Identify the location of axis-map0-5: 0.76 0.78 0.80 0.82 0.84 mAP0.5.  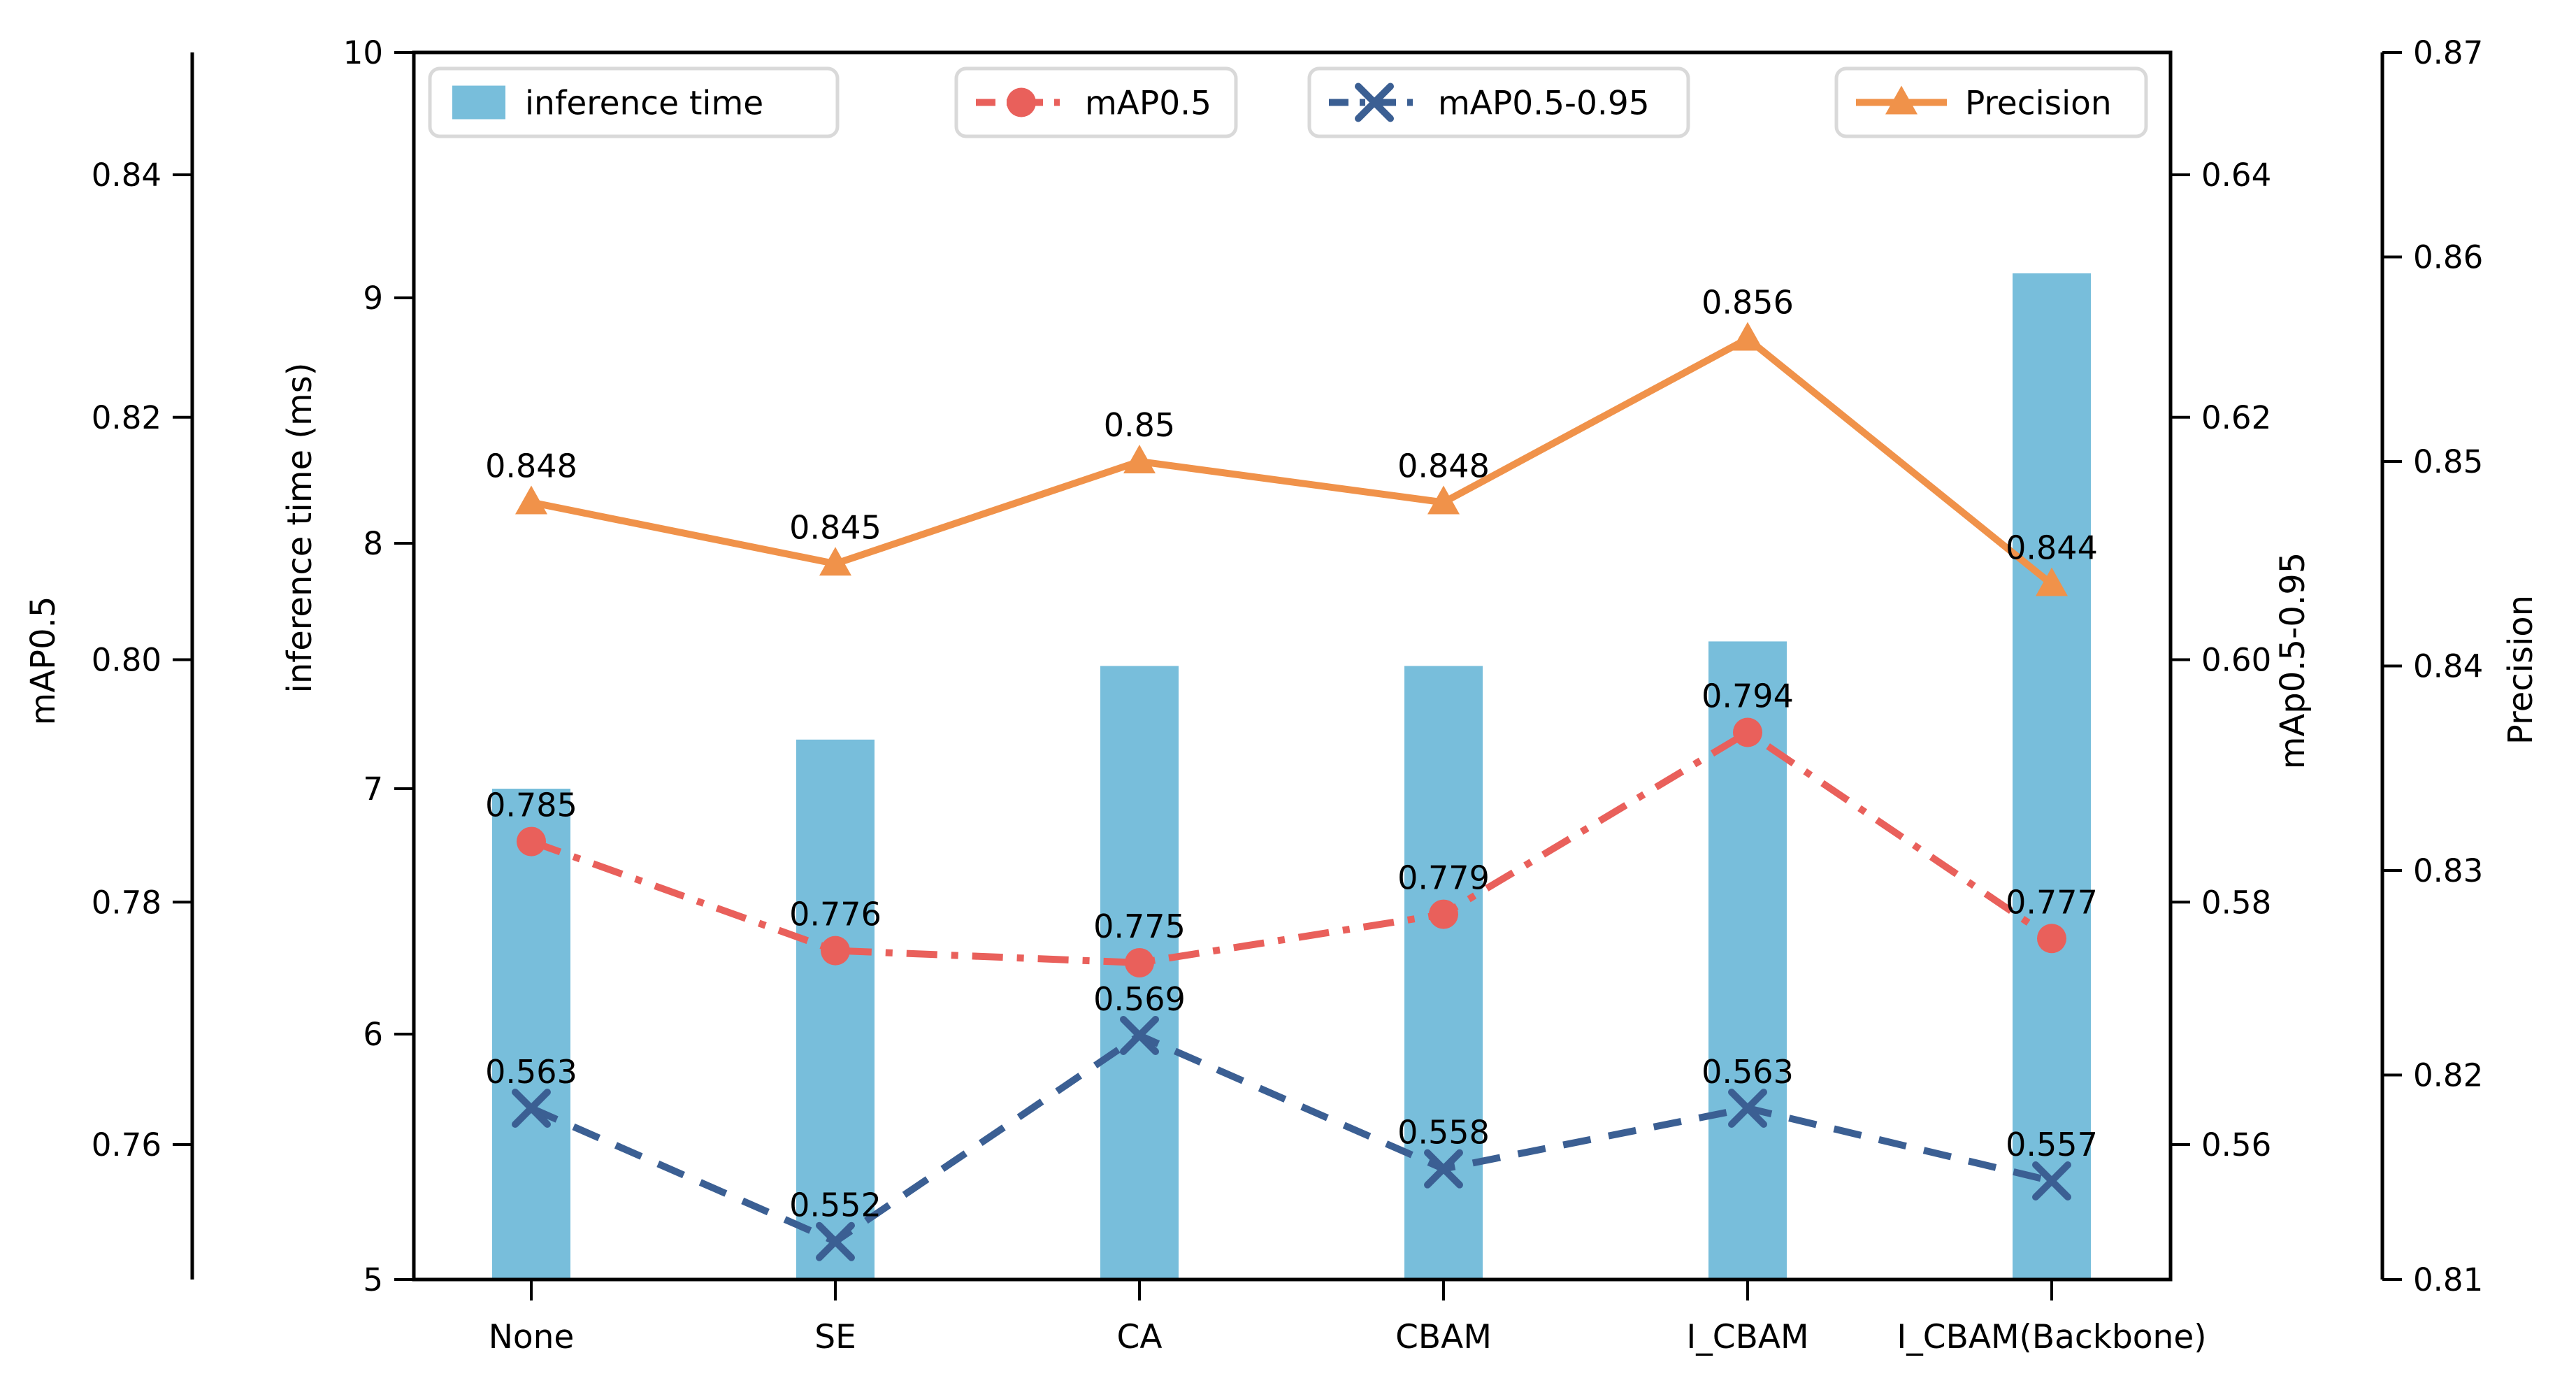
(109, 666).